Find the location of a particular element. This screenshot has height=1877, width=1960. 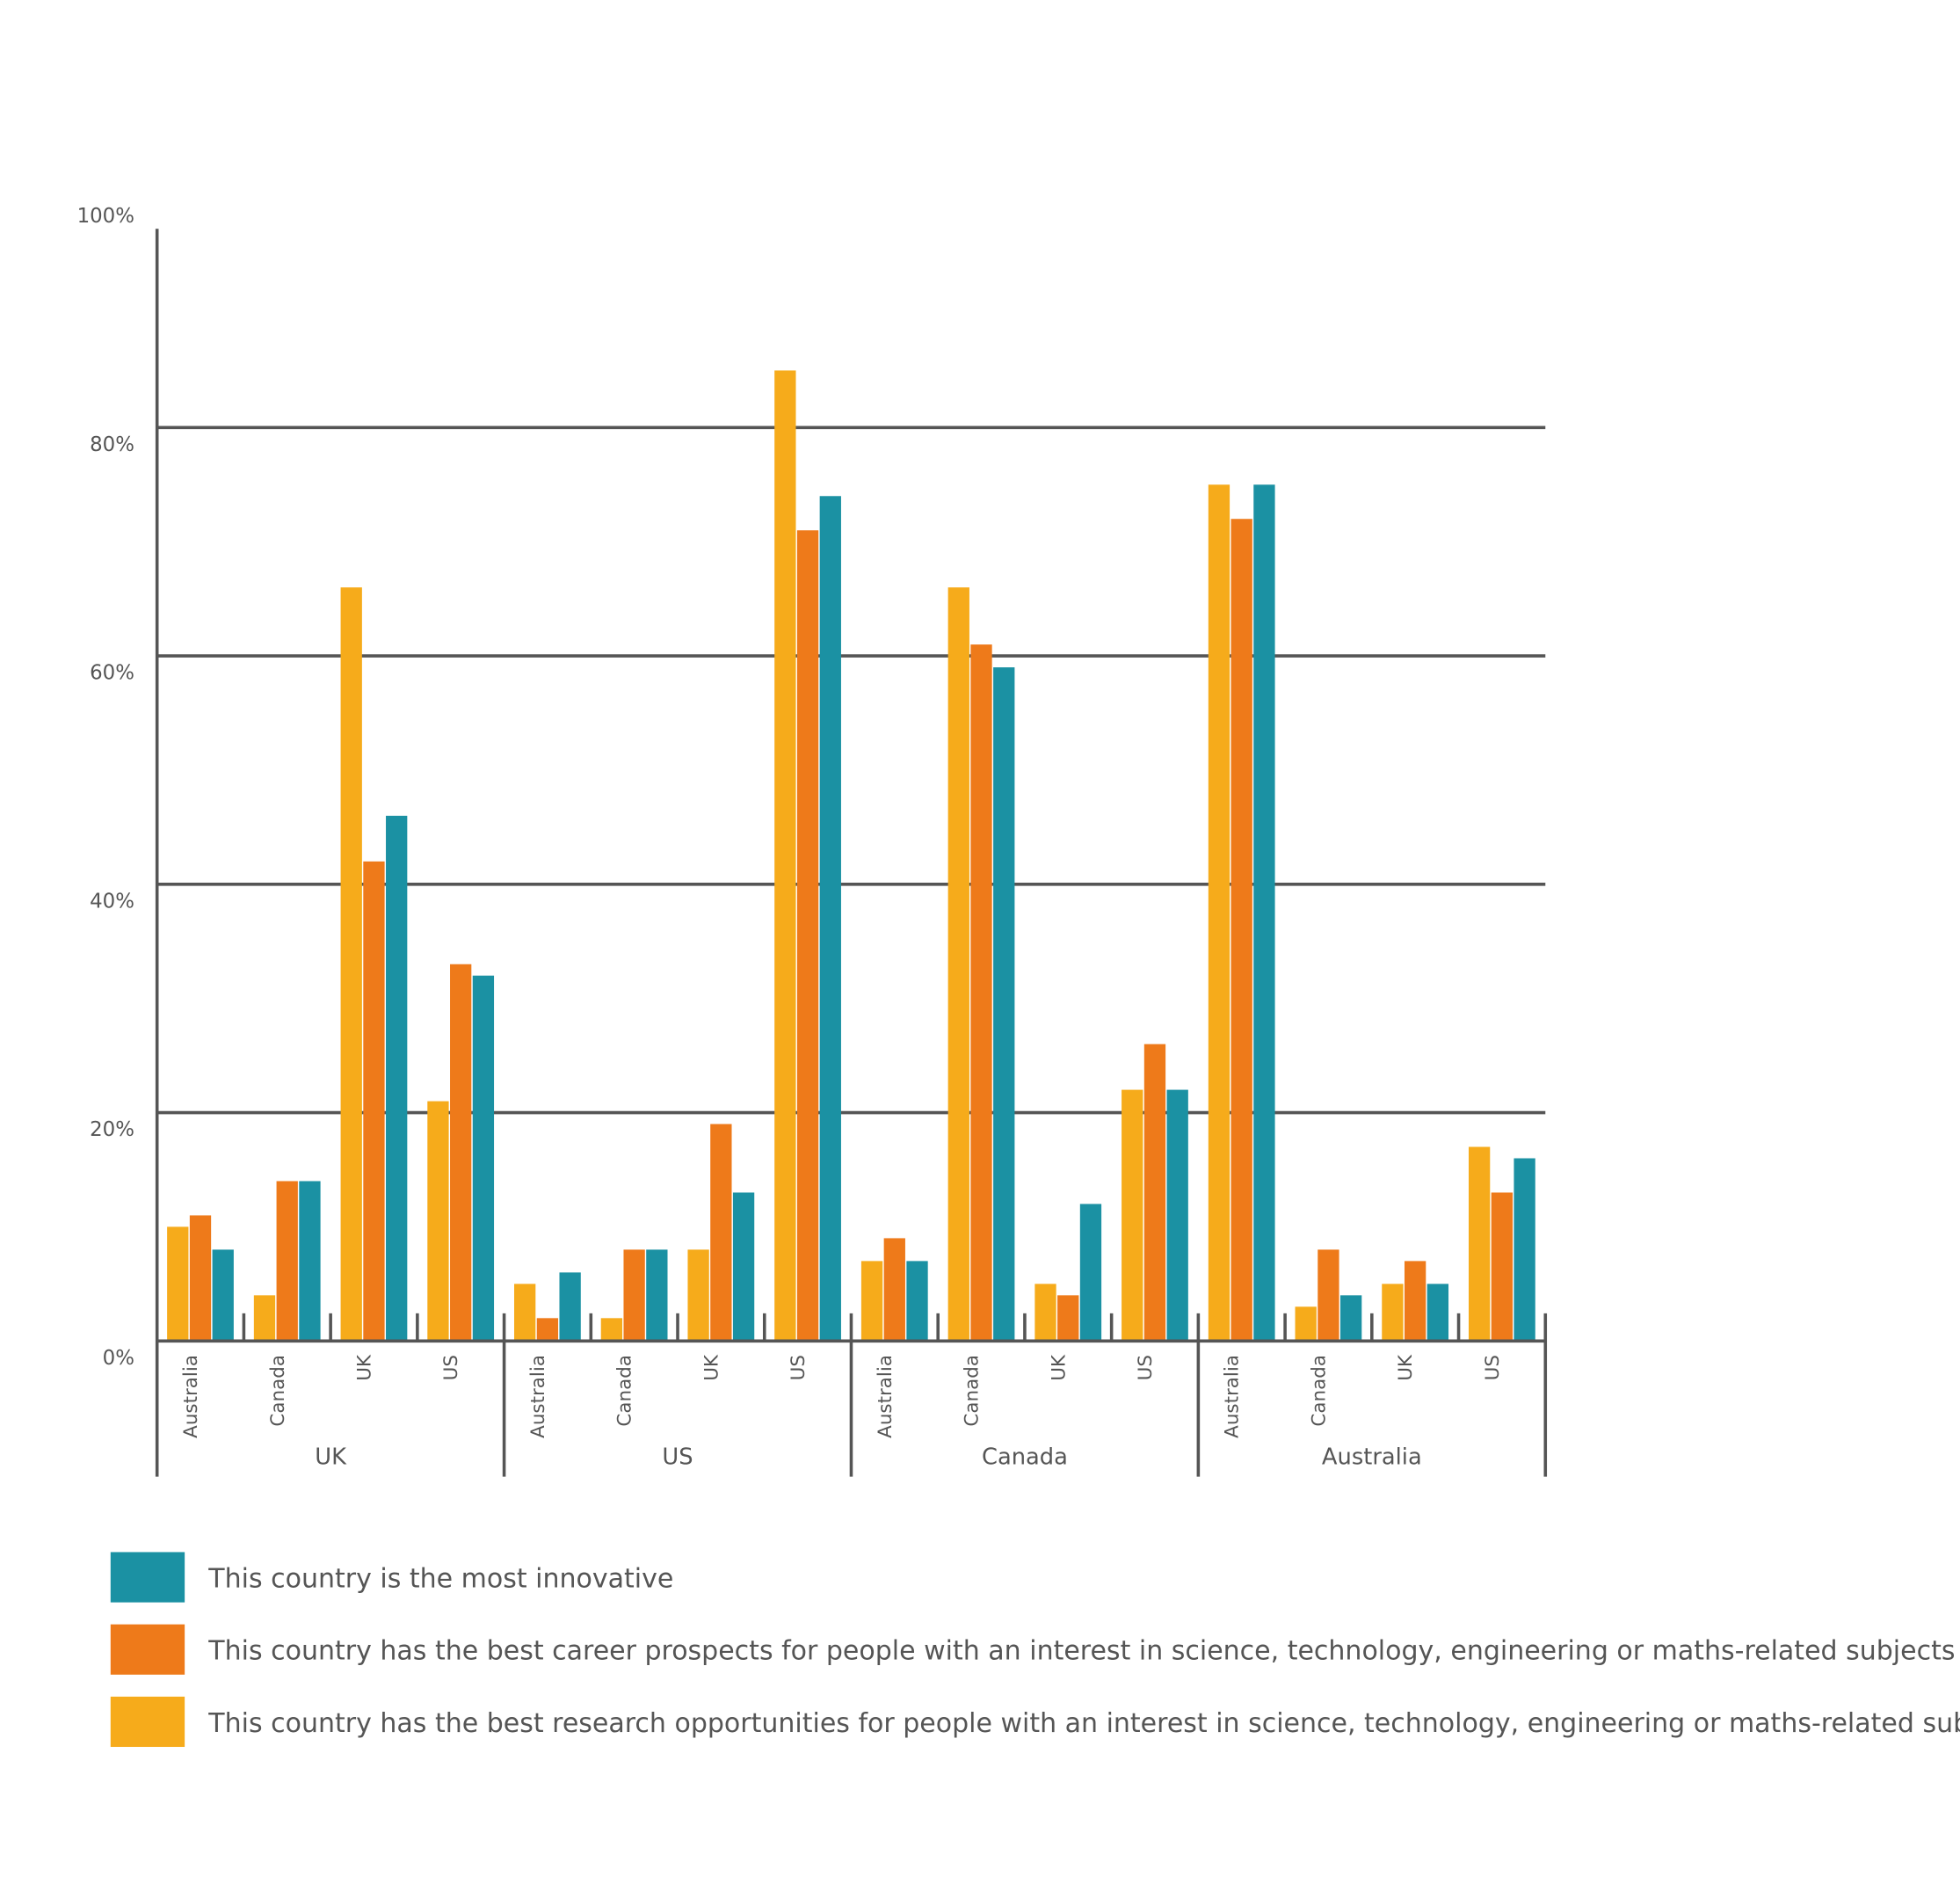

group-label: Canada is located at coordinates (1025, 1457).